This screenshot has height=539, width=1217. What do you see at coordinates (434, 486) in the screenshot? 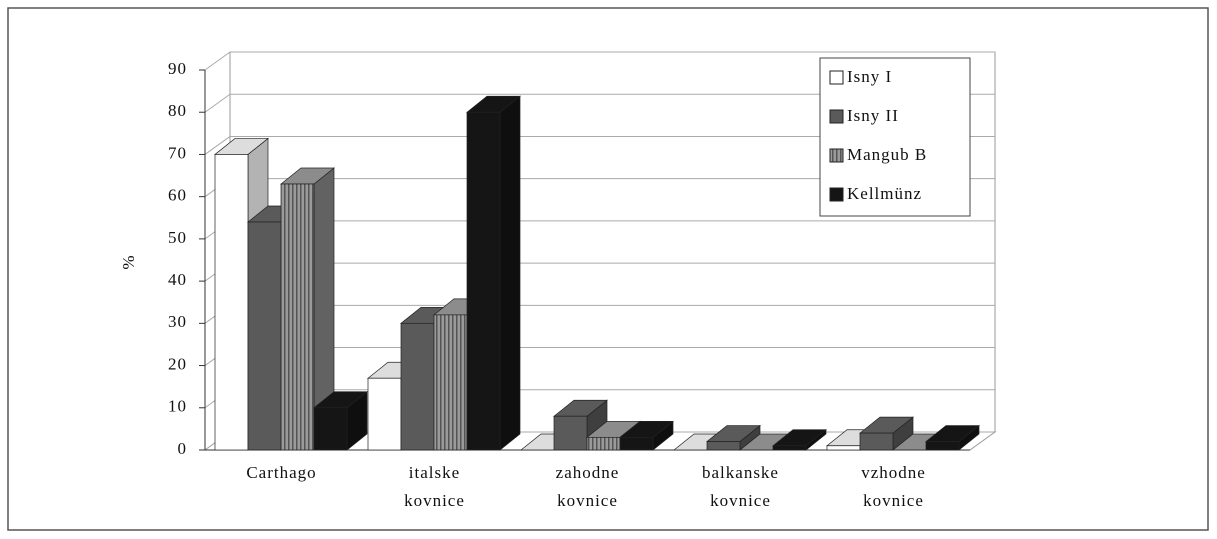
I see `x-tick-label: italske kovnice` at bounding box center [434, 486].